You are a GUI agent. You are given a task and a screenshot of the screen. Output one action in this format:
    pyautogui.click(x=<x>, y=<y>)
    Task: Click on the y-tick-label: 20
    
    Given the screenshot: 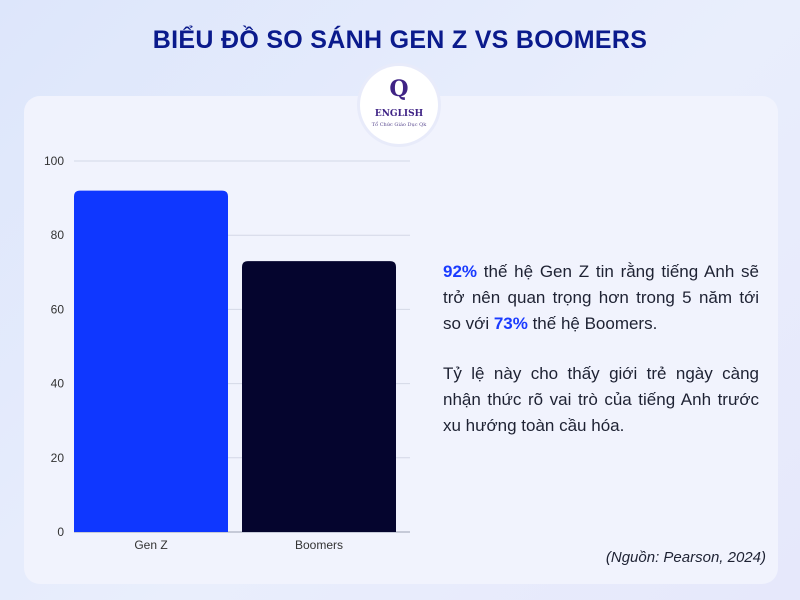 What is the action you would take?
    pyautogui.click(x=58, y=458)
    